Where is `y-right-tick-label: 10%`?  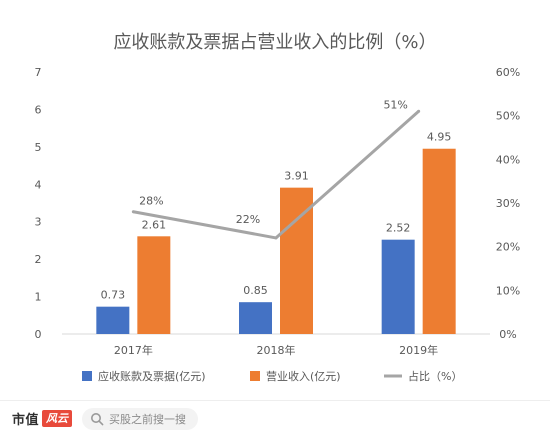 y-right-tick-label: 10% is located at coordinates (508, 290).